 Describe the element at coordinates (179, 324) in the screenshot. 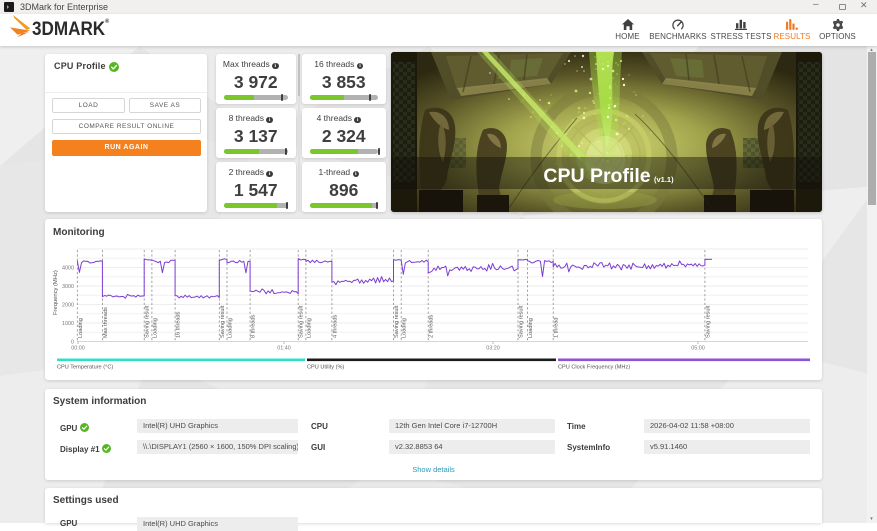

I see `svg-text: 16 threads` at that location.